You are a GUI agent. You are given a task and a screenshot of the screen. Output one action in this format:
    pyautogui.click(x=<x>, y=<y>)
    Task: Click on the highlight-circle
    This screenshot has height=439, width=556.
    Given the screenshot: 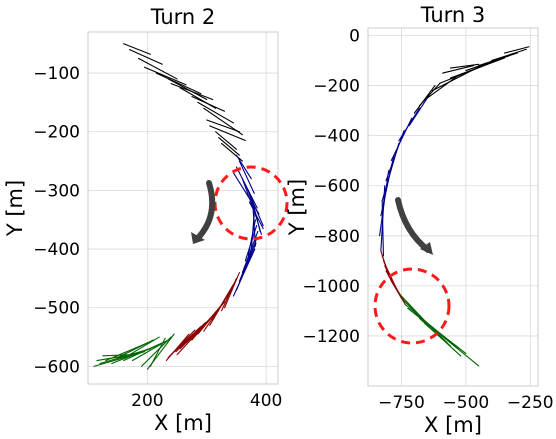 What is the action you would take?
    pyautogui.click(x=412, y=306)
    